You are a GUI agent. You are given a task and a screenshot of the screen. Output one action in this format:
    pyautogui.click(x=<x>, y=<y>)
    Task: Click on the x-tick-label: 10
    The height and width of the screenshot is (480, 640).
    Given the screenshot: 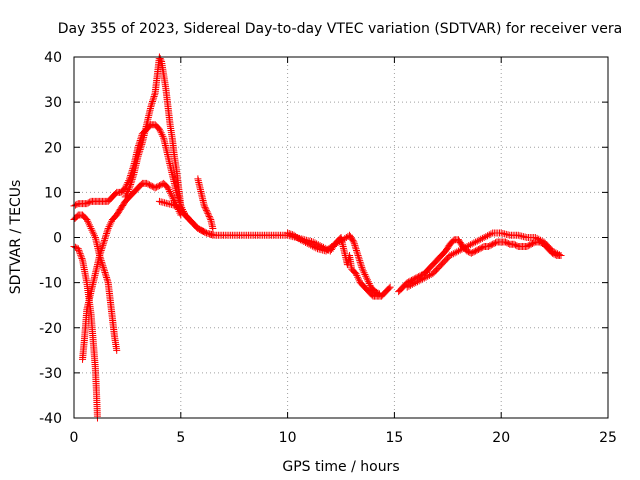 What is the action you would take?
    pyautogui.click(x=288, y=438)
    